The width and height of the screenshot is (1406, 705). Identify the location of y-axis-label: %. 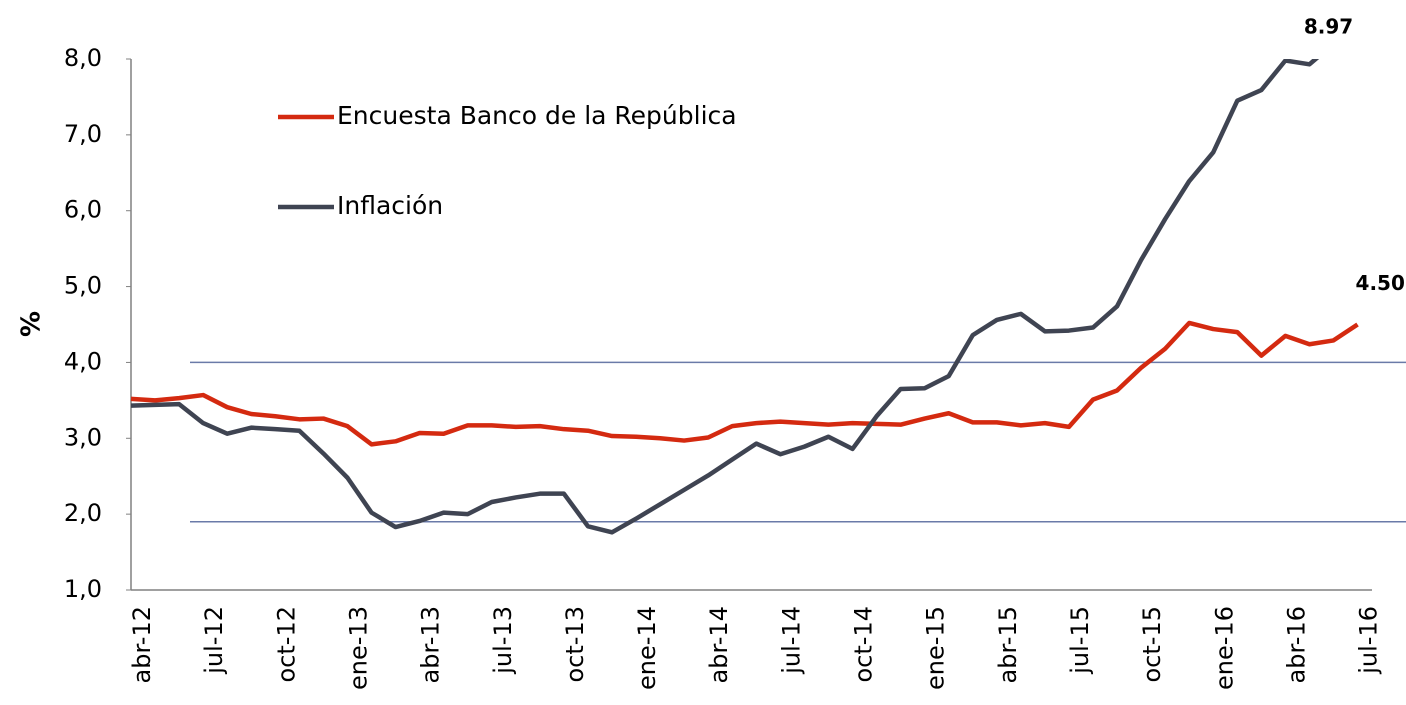
(32, 324).